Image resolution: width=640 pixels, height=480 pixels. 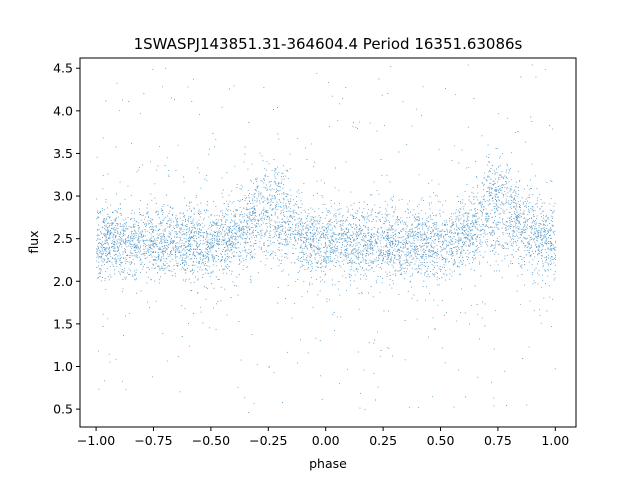 I want to click on y-tick-label: 3.0, so click(x=63, y=196).